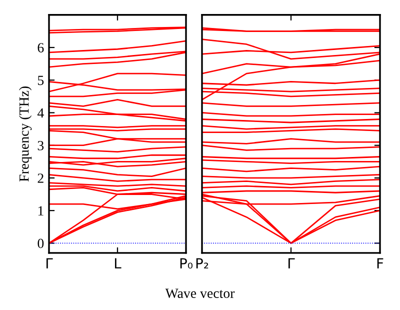 Image resolution: width=400 pixels, height=310 pixels. Describe the element at coordinates (40, 113) in the screenshot. I see `y-tick-label: 4` at that location.